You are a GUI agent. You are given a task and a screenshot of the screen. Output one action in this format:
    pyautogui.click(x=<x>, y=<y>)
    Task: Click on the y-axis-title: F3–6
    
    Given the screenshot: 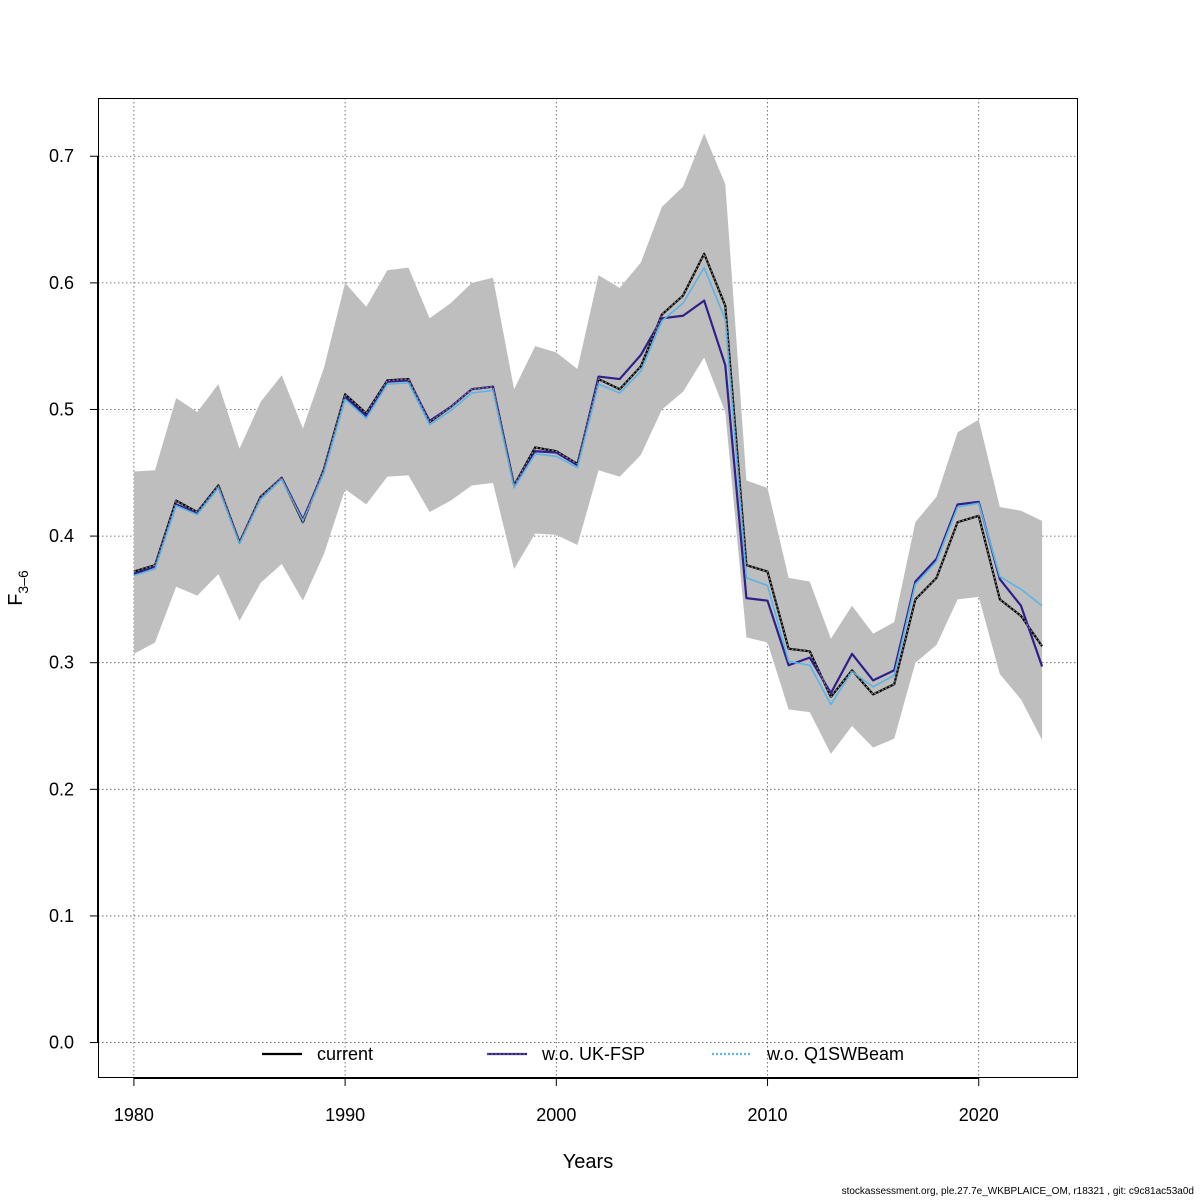 What is the action you would take?
    pyautogui.click(x=18, y=588)
    